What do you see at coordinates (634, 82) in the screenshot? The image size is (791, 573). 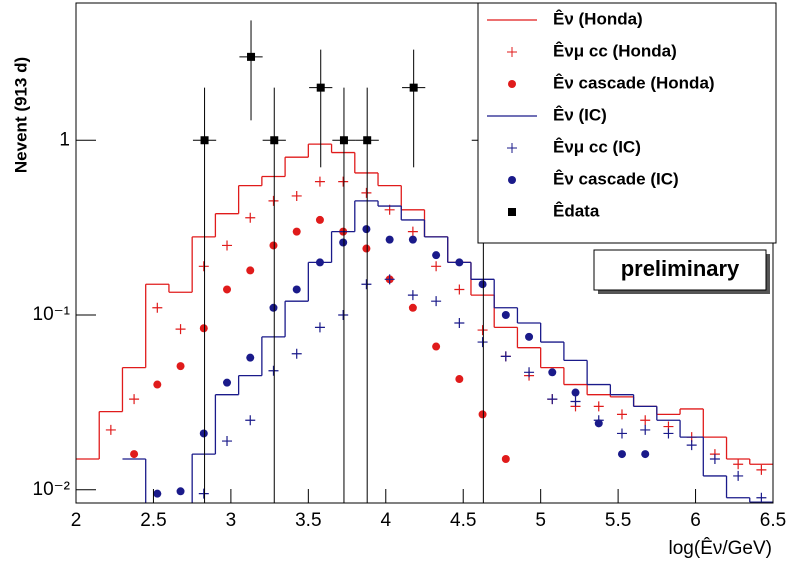 I see `legend-label: Êν cascade (Honda)` at bounding box center [634, 82].